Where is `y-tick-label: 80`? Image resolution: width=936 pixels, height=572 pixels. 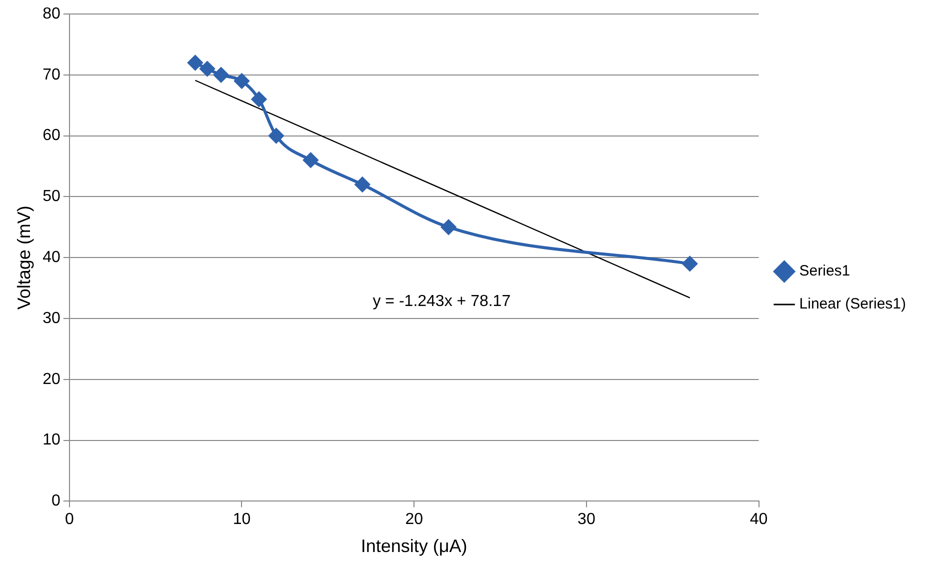 y-tick-label: 80 is located at coordinates (51, 13).